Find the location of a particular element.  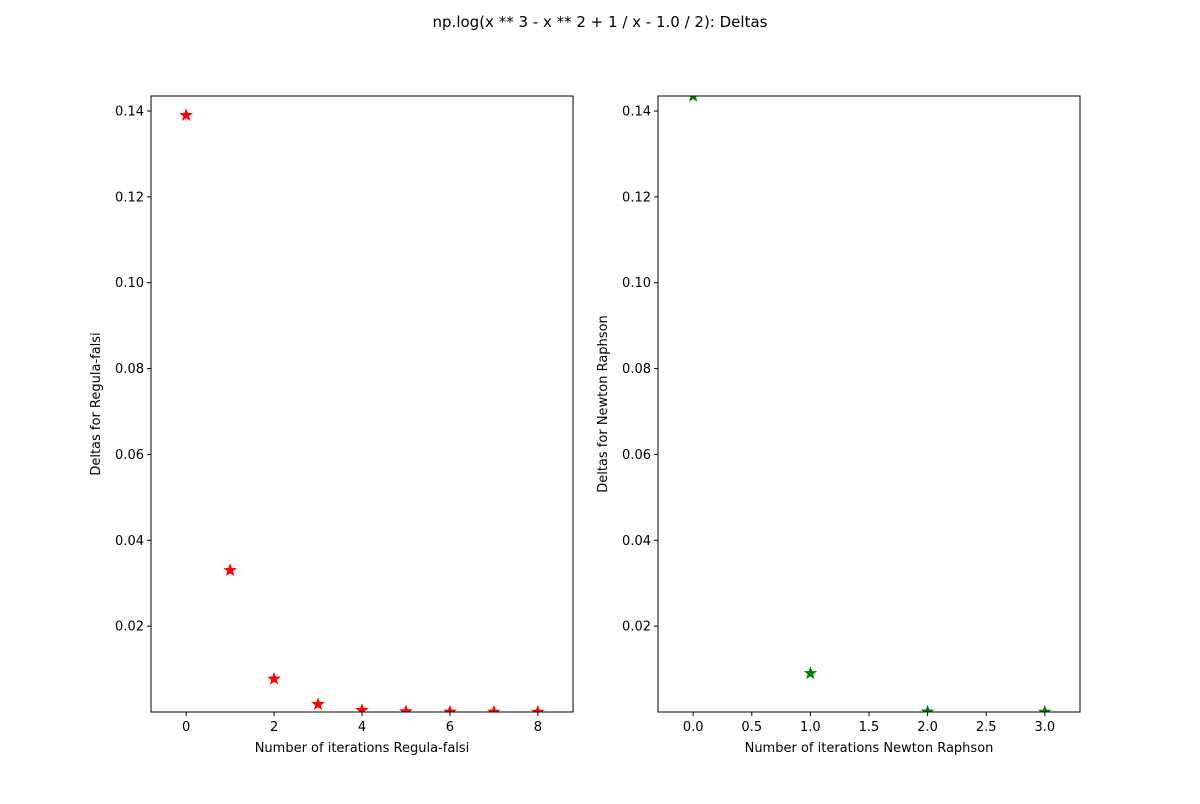

x-tick-label: 3.0 is located at coordinates (1044, 727).